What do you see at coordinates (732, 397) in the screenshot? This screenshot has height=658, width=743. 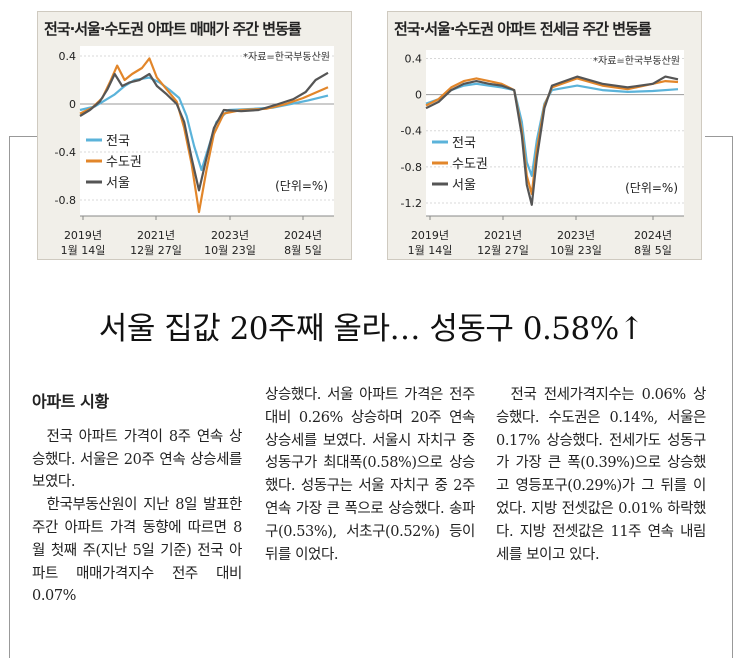 I see `frame-line-right` at bounding box center [732, 397].